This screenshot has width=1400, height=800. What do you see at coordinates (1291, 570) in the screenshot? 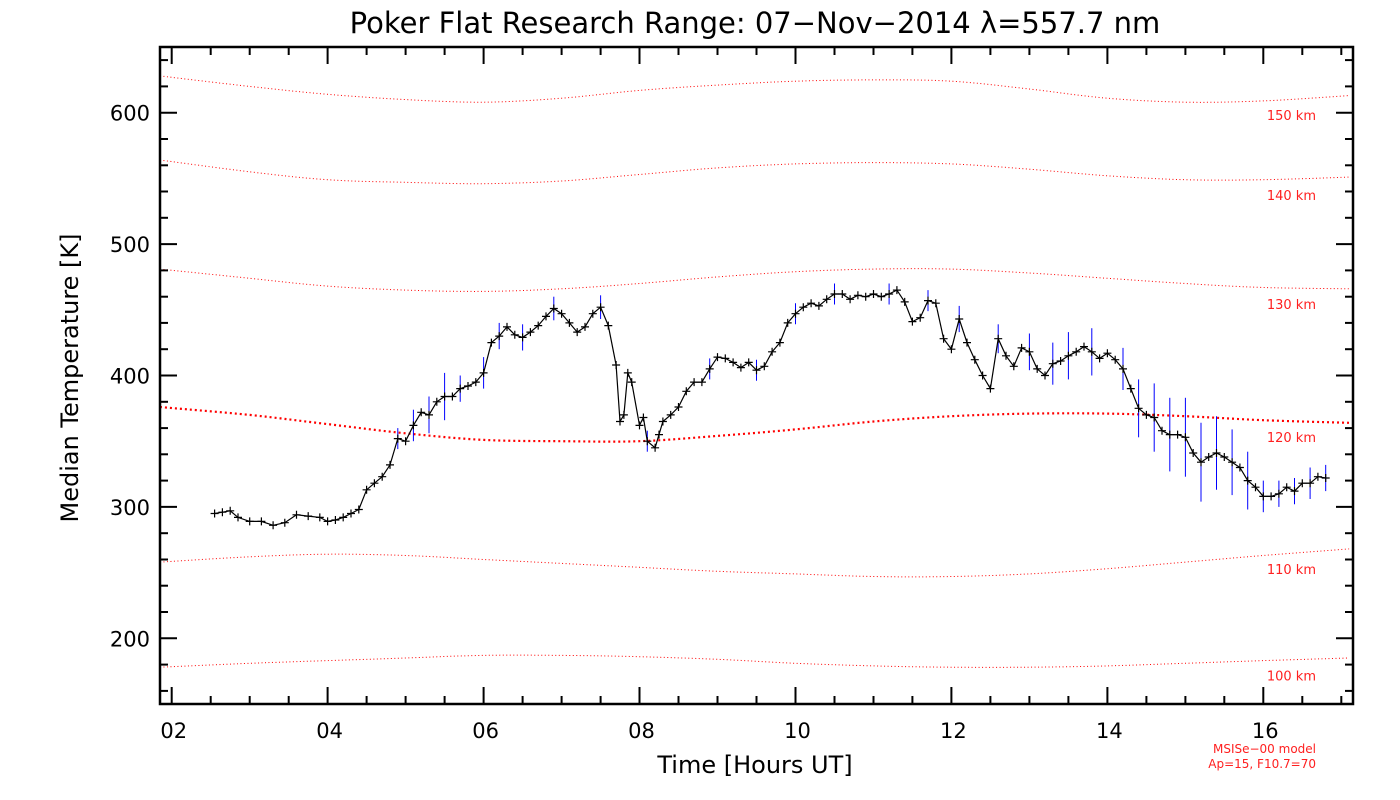
I see `model-line-label-110-km: 110 km` at bounding box center [1291, 570].